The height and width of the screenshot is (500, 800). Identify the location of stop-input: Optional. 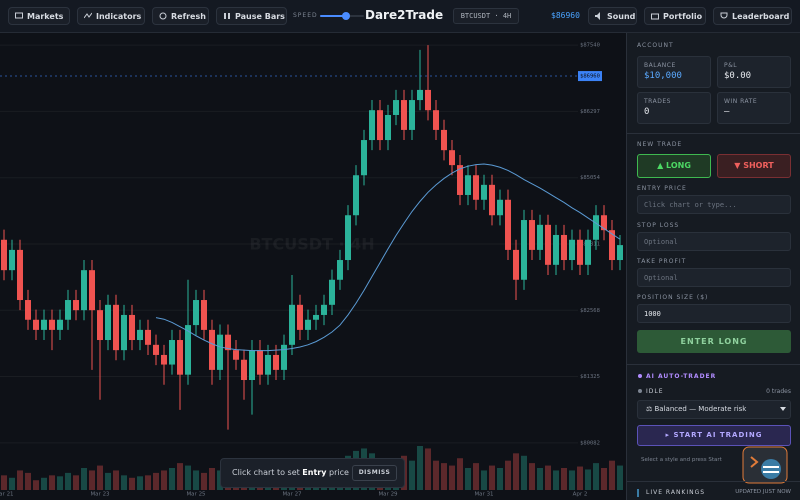
(714, 241).